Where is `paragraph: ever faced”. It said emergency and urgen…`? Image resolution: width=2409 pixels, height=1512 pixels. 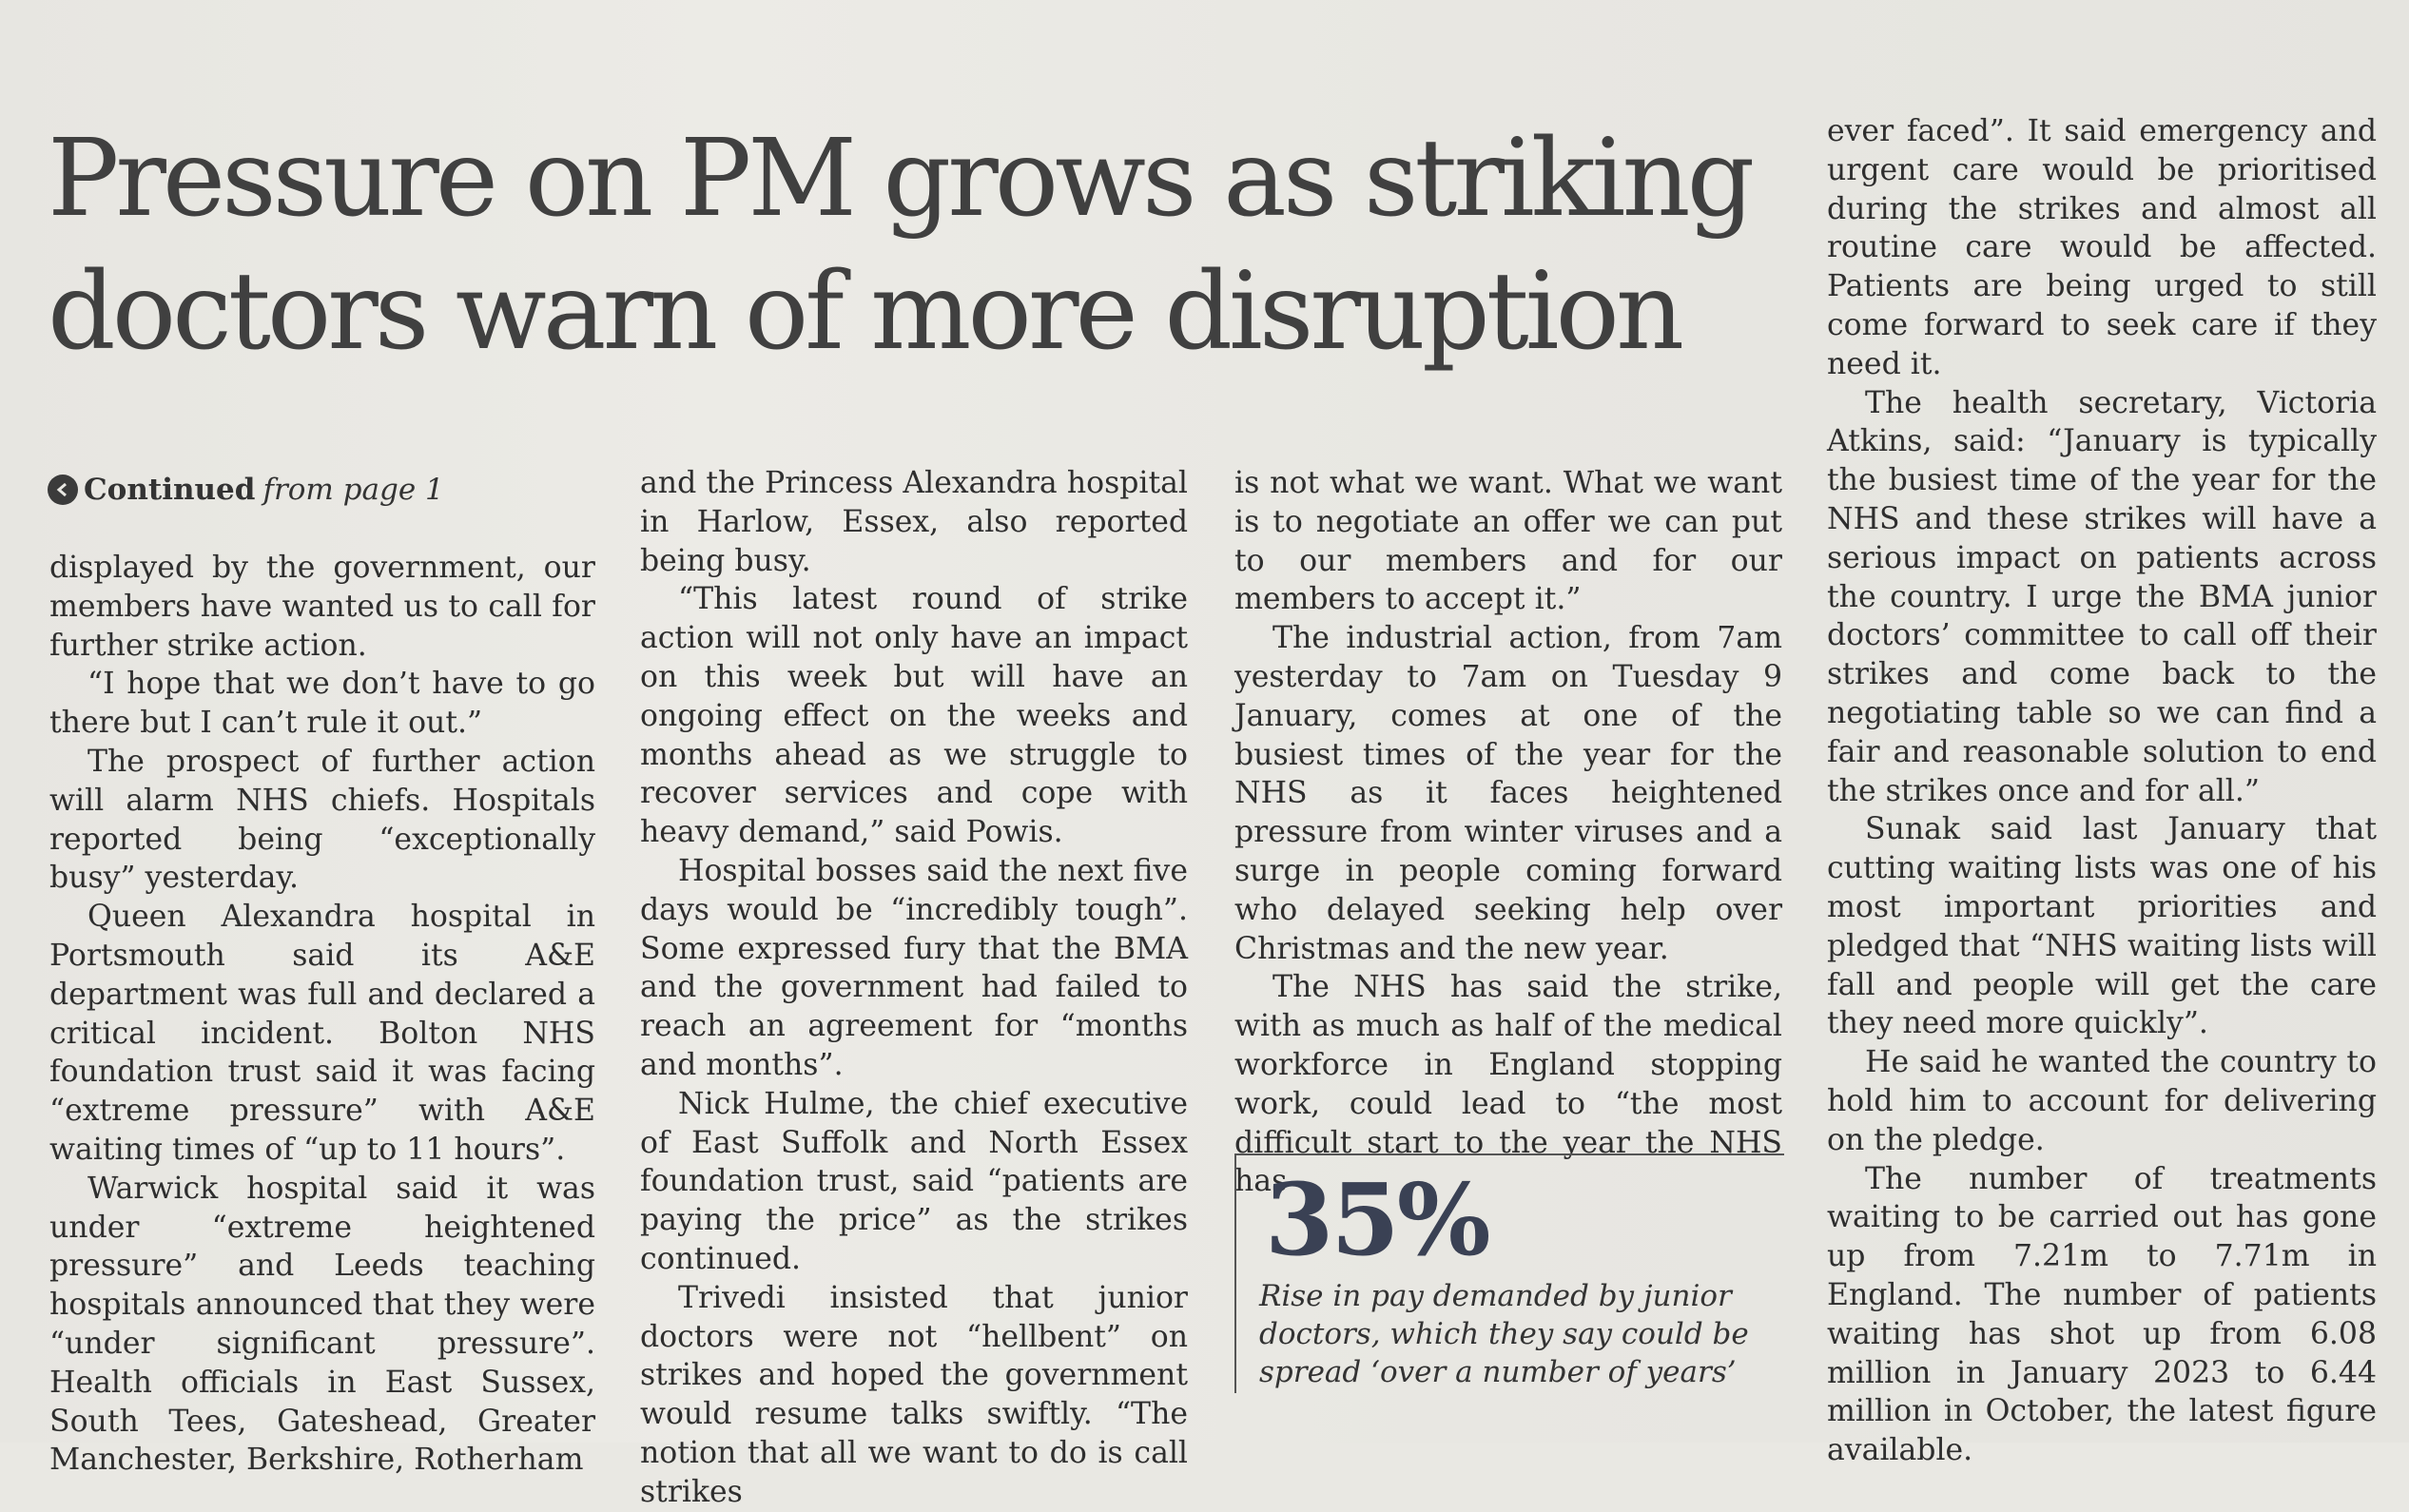 paragraph: ever faced”. It said emergency and urgen… is located at coordinates (2102, 248).